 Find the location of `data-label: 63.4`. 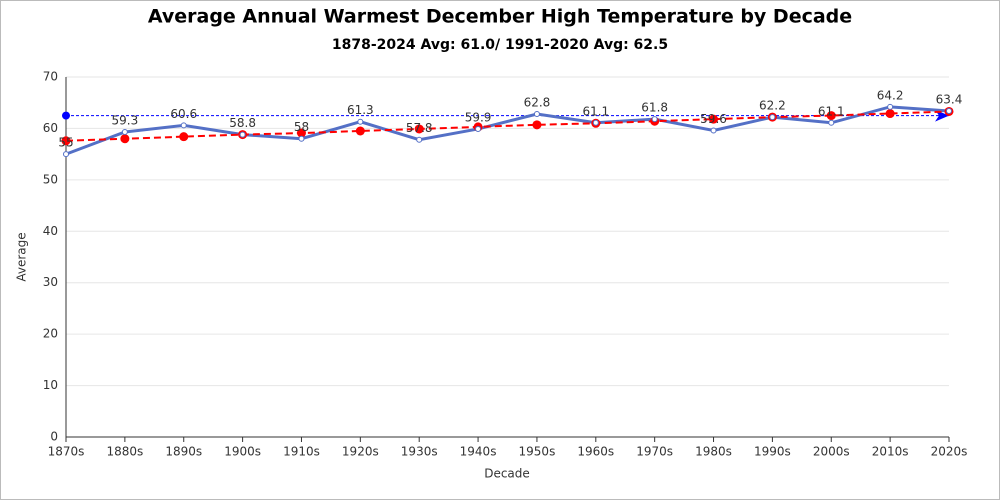

data-label: 63.4 is located at coordinates (949, 99).